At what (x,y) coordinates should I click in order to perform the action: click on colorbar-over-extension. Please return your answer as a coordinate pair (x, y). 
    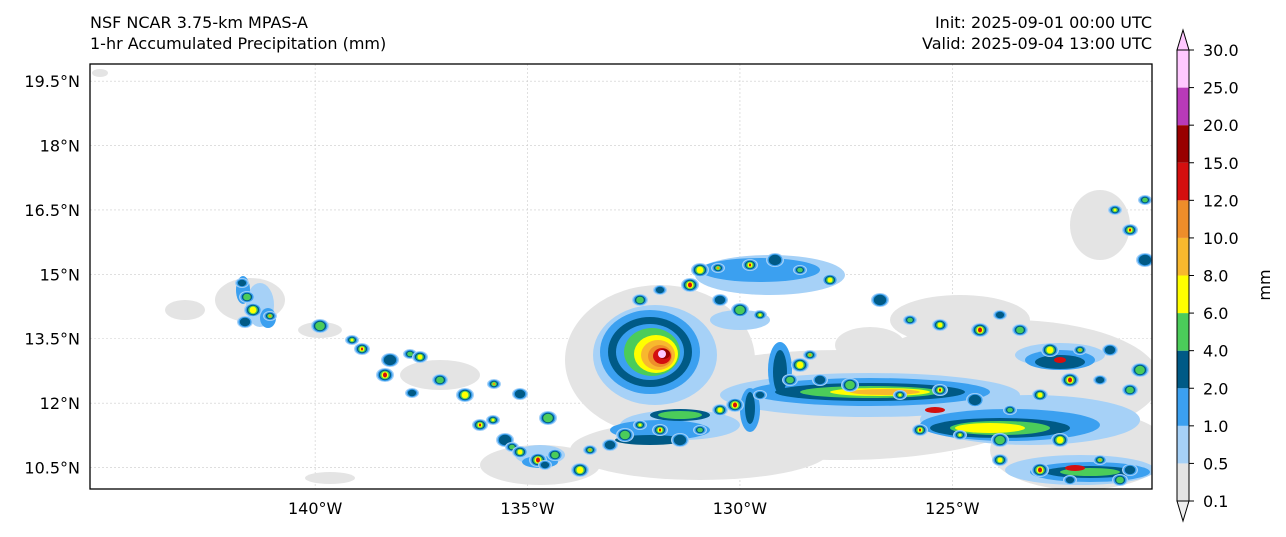
    Looking at the image, I should click on (1183, 39).